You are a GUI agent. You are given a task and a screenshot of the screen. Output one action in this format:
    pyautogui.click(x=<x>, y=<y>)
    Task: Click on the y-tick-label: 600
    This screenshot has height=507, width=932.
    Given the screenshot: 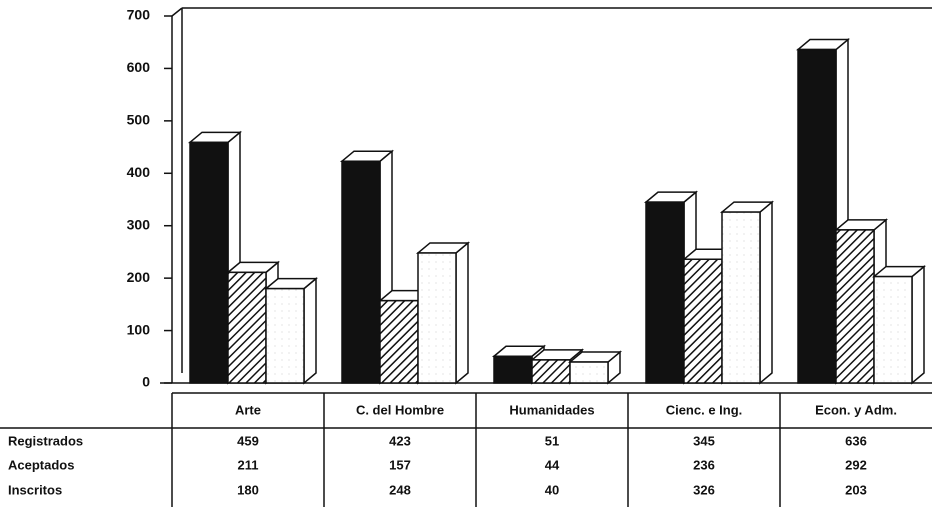 What is the action you would take?
    pyautogui.click(x=139, y=67)
    